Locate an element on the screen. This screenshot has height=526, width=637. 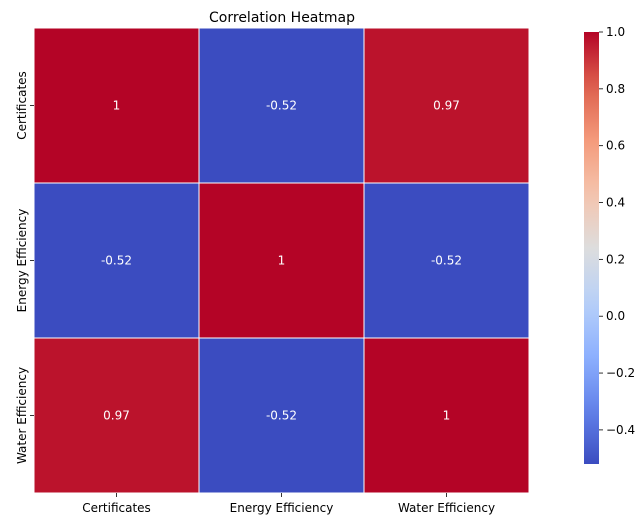
colorbar-tick-label: −0.4 is located at coordinates (620, 430).